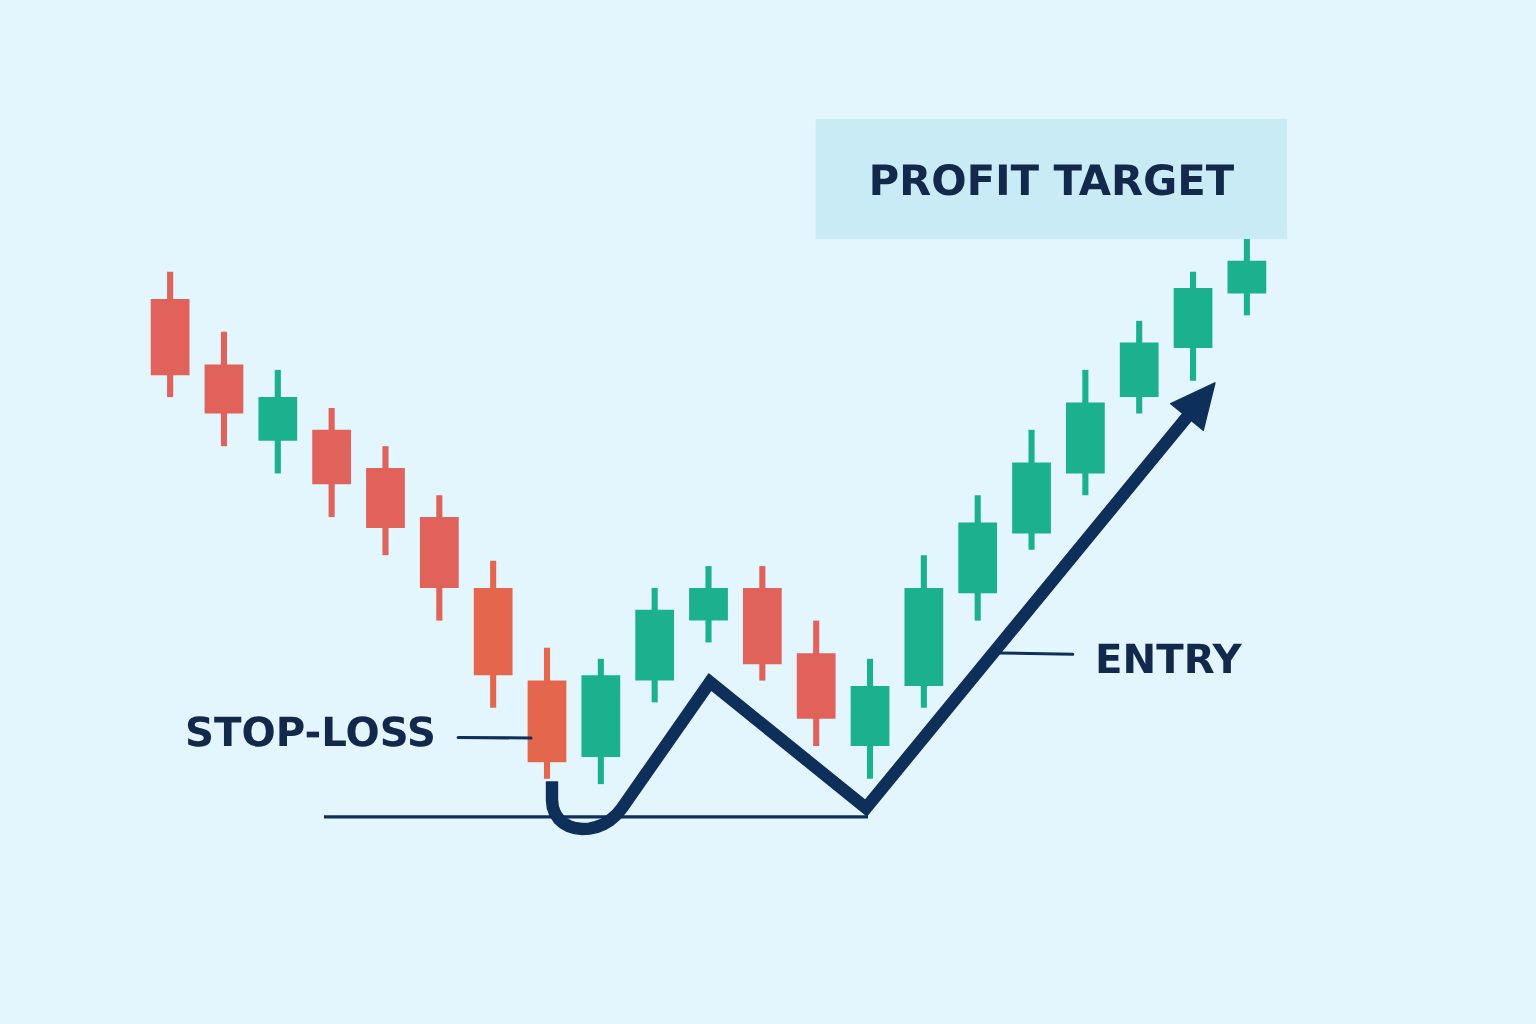 This screenshot has height=1024, width=1536. What do you see at coordinates (1053, 179) in the screenshot?
I see `band-label: PROFIT TARGET` at bounding box center [1053, 179].